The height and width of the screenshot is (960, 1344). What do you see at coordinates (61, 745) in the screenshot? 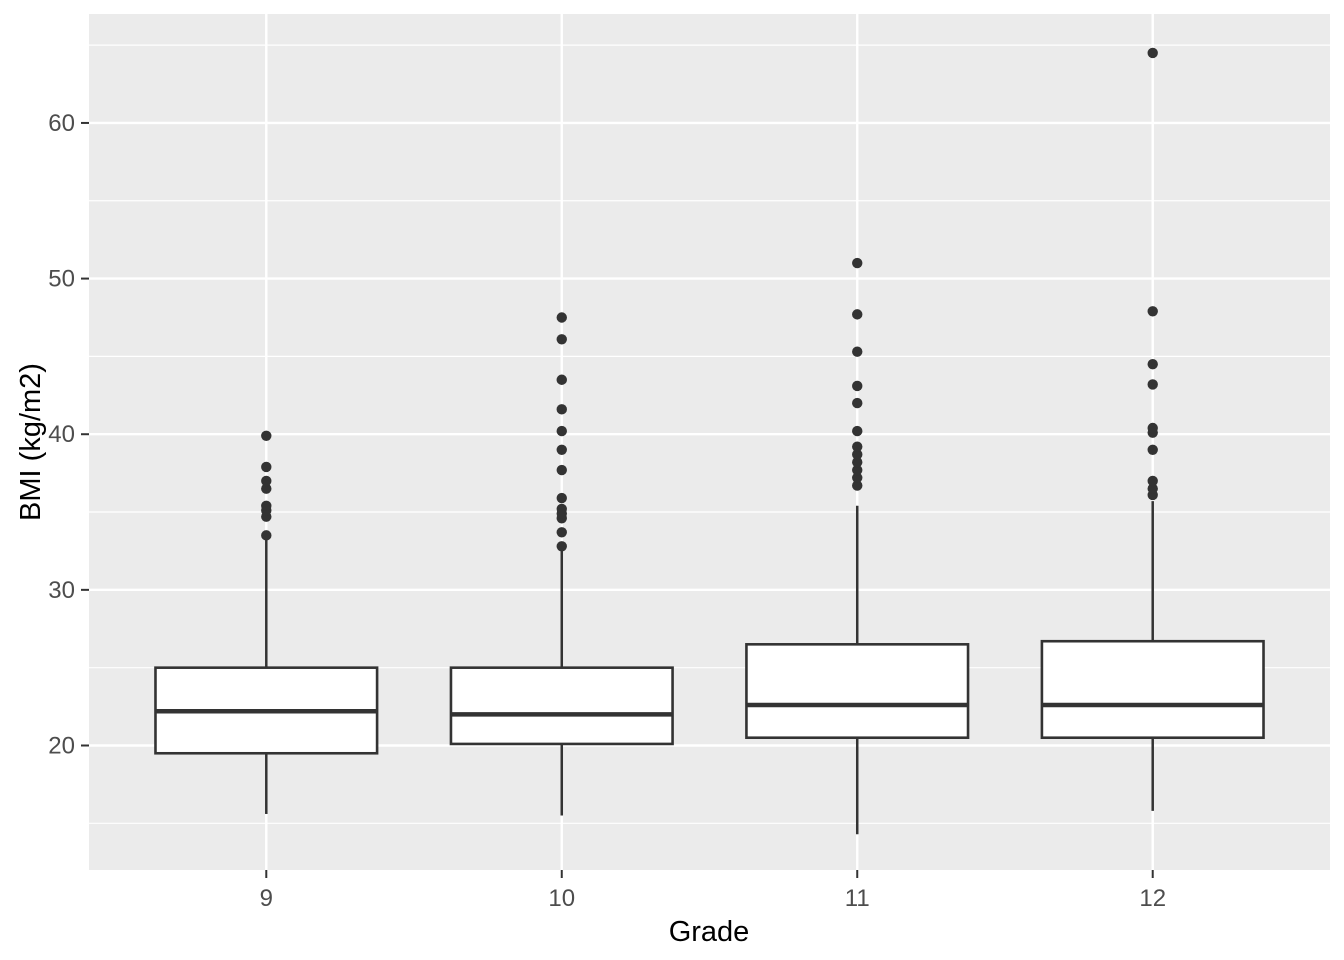
I see `y-tick-label: 20` at bounding box center [61, 745].